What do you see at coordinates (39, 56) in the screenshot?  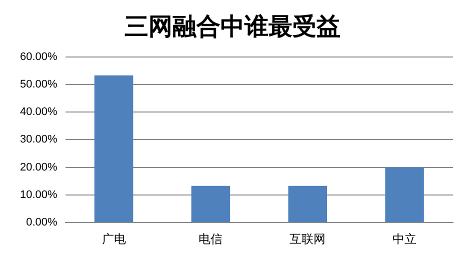 I see `y-tick-label: 60.00%` at bounding box center [39, 56].